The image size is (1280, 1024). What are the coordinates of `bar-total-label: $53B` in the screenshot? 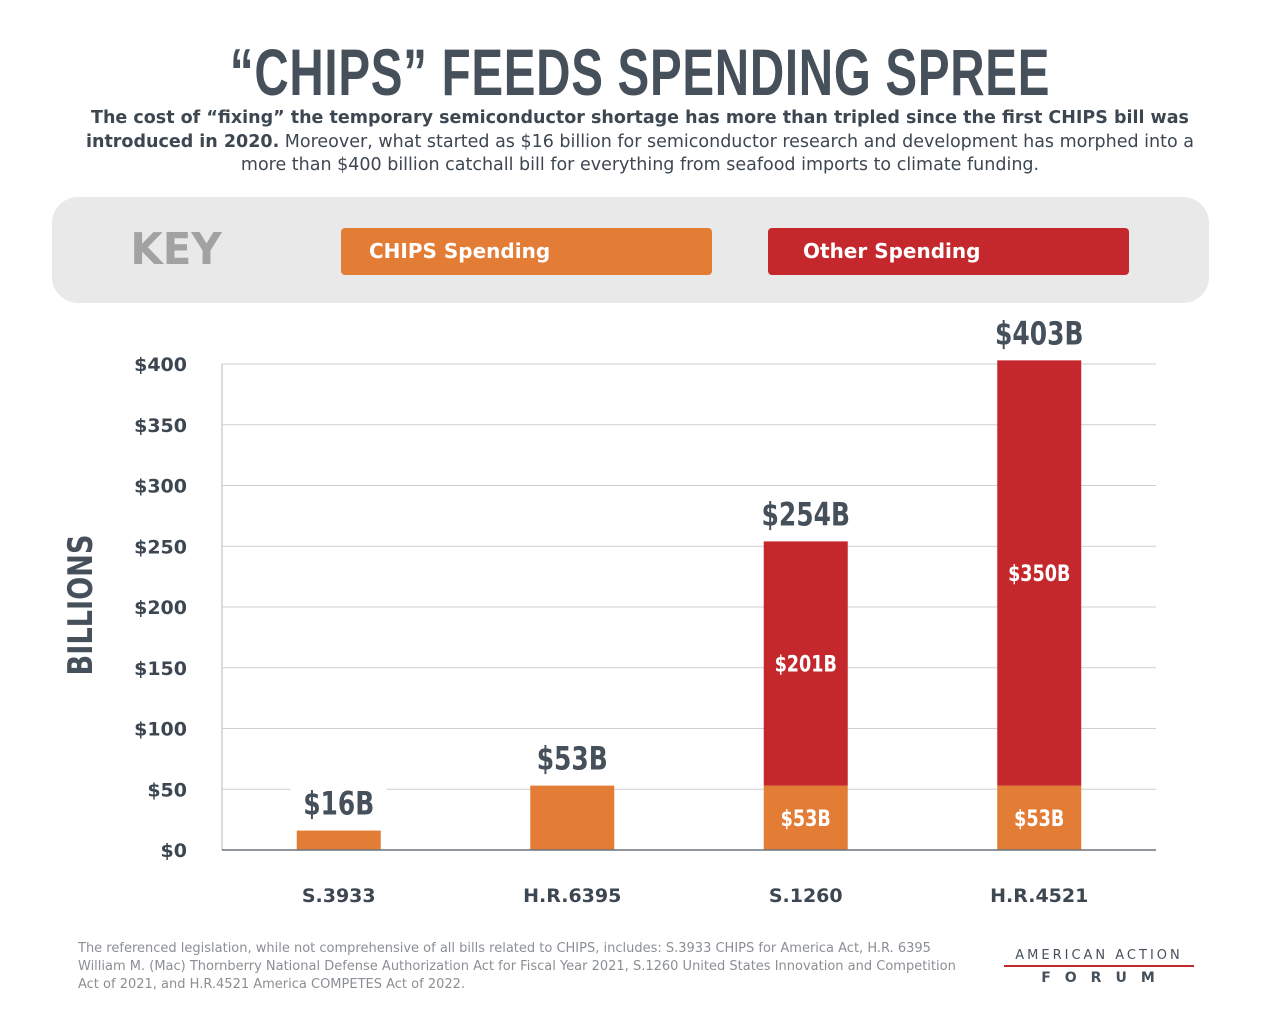 It's located at (572, 758).